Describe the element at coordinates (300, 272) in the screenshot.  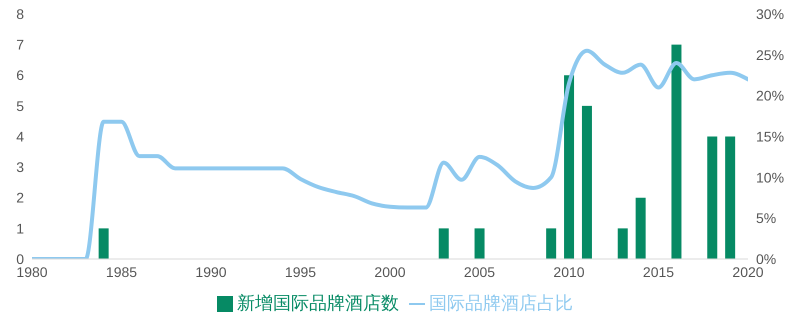
I see `x-tick-label: 1995` at that location.